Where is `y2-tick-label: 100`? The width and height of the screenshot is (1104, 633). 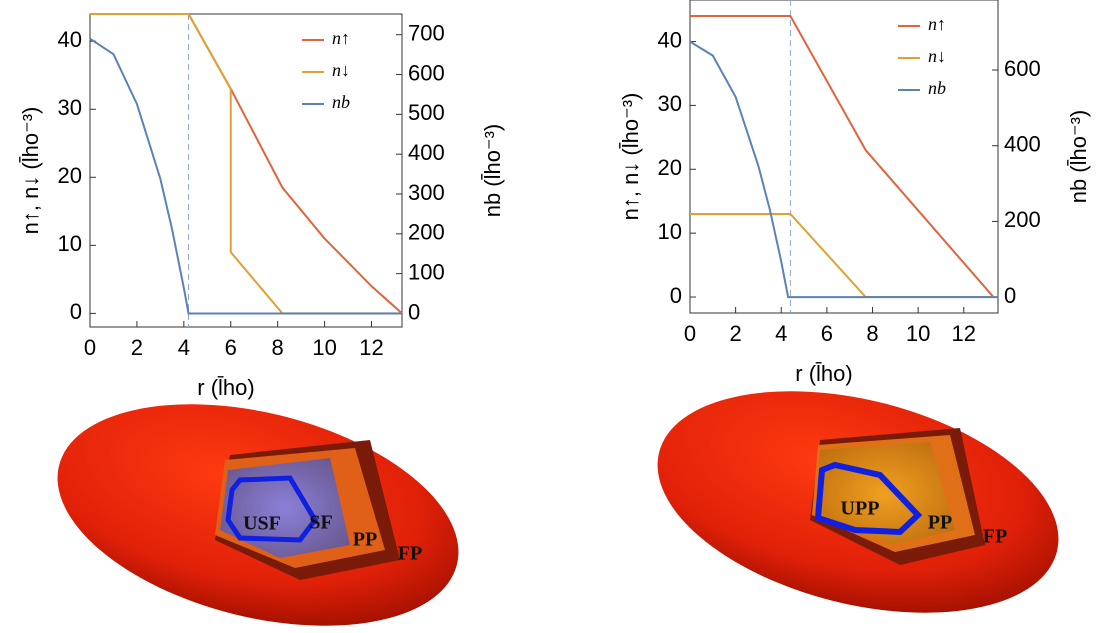 y2-tick-label: 100 is located at coordinates (426, 271).